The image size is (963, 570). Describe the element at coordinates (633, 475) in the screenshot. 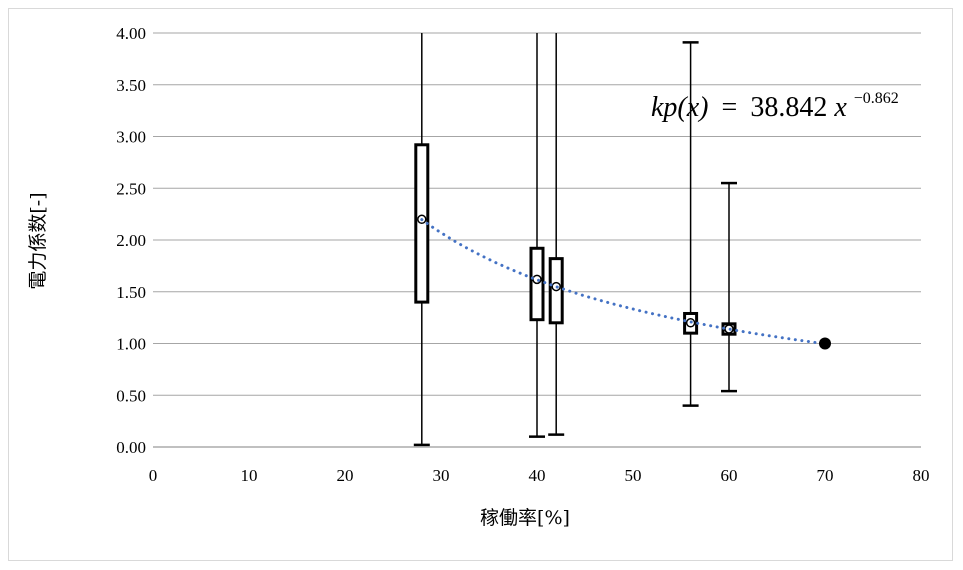

I see `x-tick-label: 50` at that location.